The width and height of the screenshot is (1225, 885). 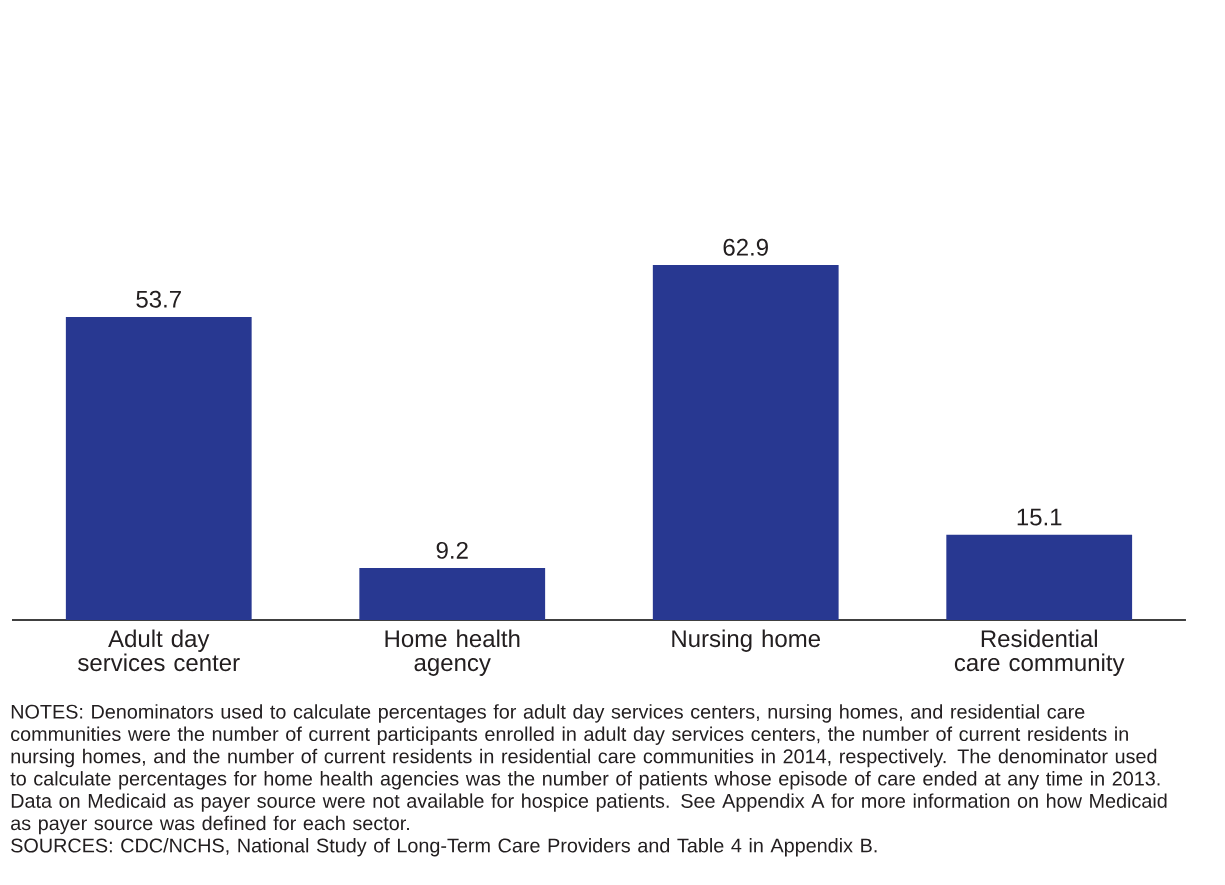 What do you see at coordinates (1039, 517) in the screenshot?
I see `data-label: 15.1` at bounding box center [1039, 517].